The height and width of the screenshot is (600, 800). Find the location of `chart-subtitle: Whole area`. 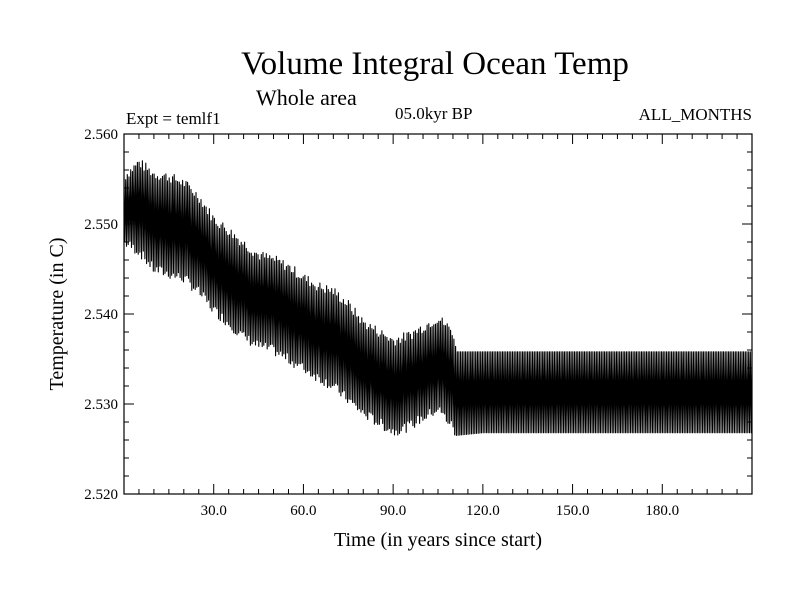

chart-subtitle: Whole area is located at coordinates (306, 97).